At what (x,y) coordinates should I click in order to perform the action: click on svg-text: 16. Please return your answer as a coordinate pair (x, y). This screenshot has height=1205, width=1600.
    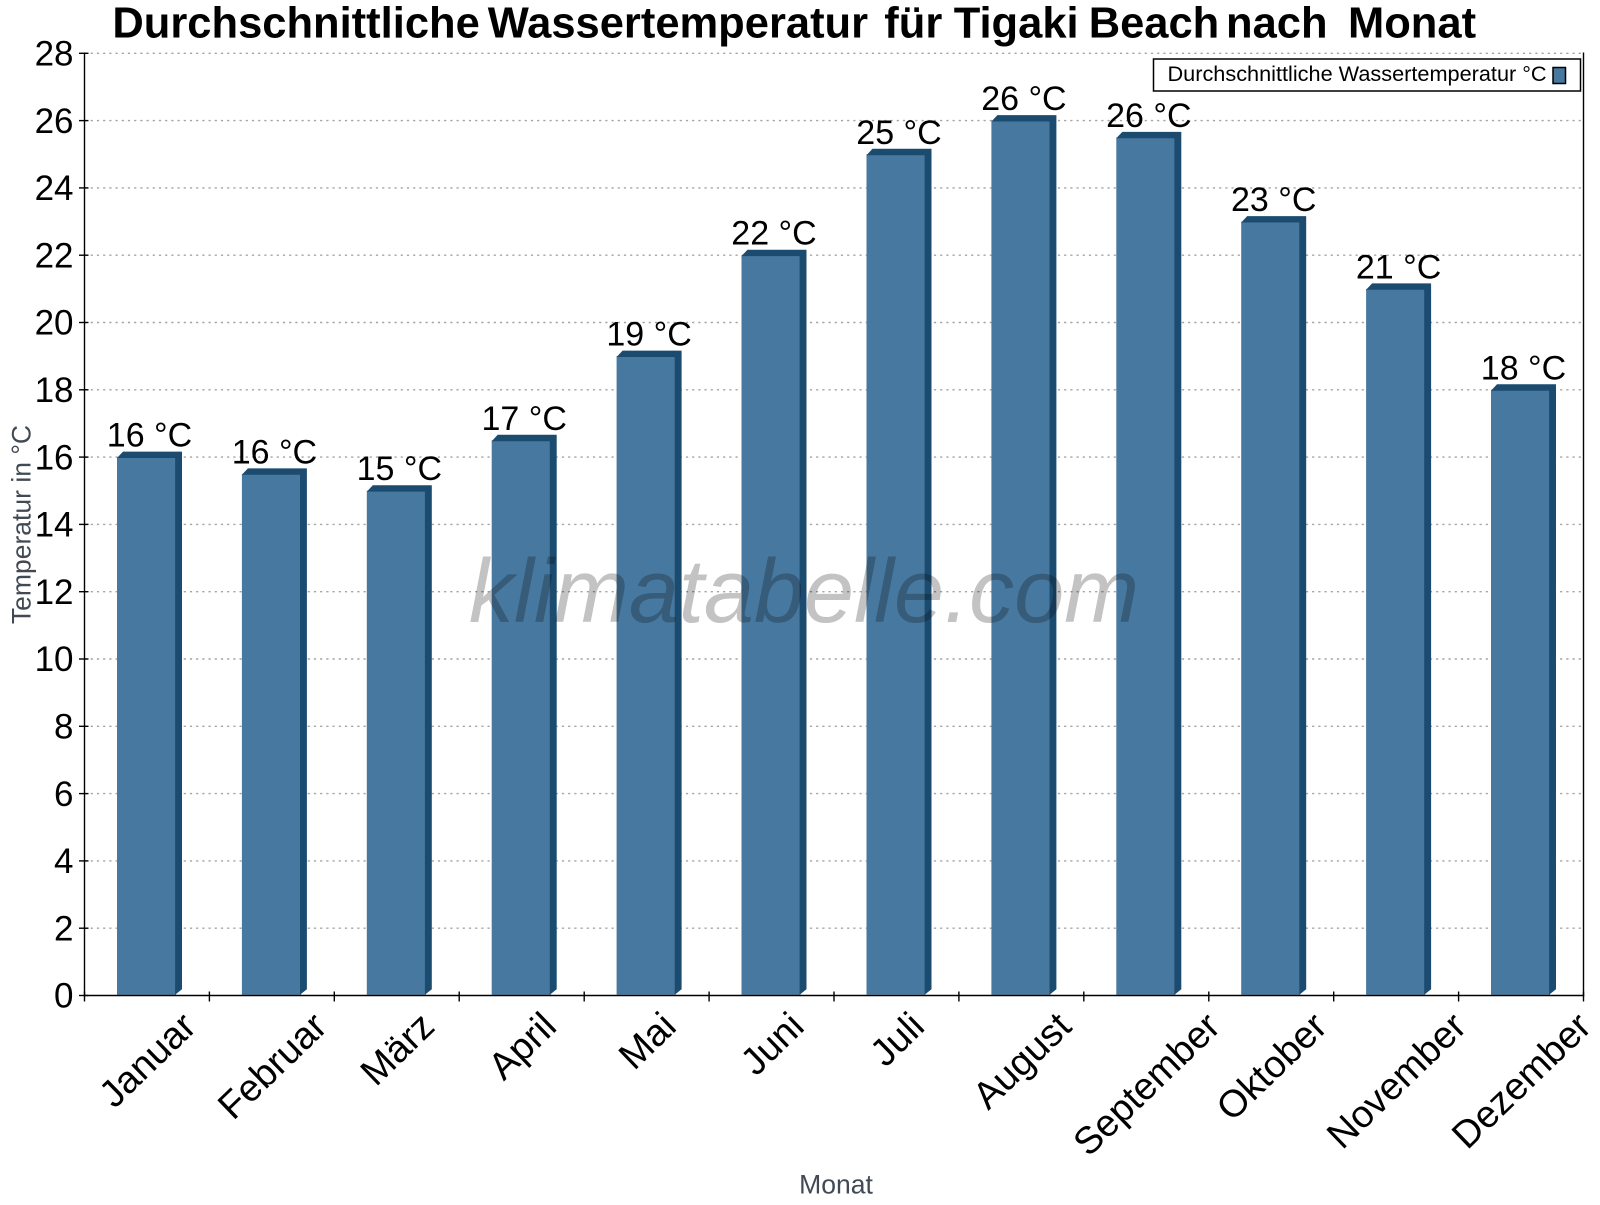
    Looking at the image, I should click on (54, 457).